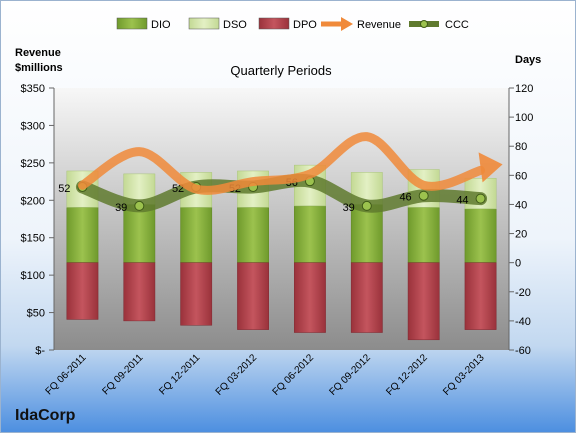  What do you see at coordinates (204, 23) in the screenshot?
I see `legend-swatch-dso` at bounding box center [204, 23].